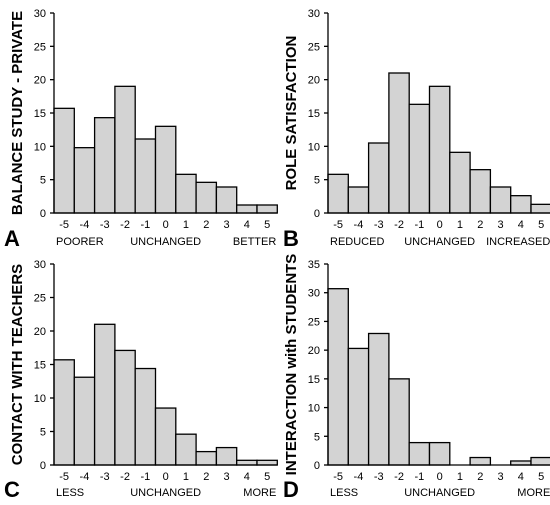 The width and height of the screenshot is (550, 505). I want to click on panel-label: D, so click(291, 489).